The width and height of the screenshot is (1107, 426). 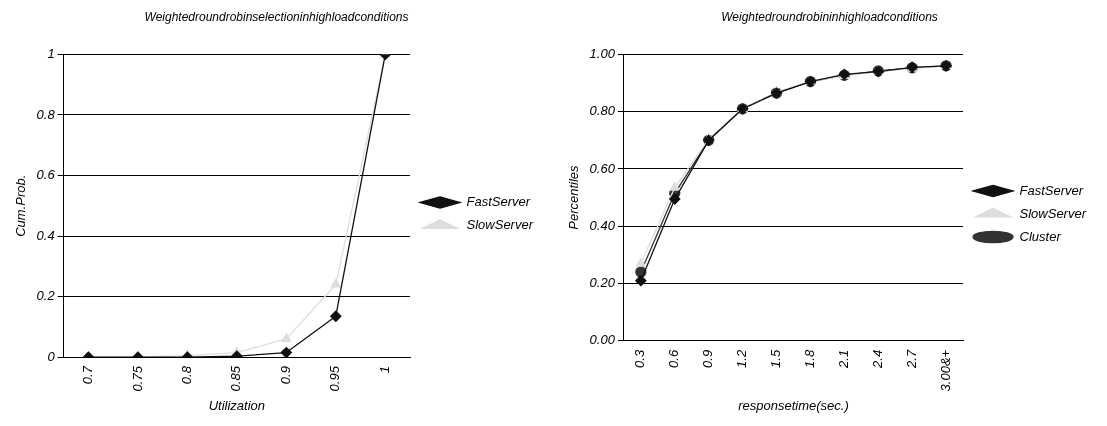 What do you see at coordinates (674, 358) in the screenshot?
I see `x-tick-label: 0.6` at bounding box center [674, 358].